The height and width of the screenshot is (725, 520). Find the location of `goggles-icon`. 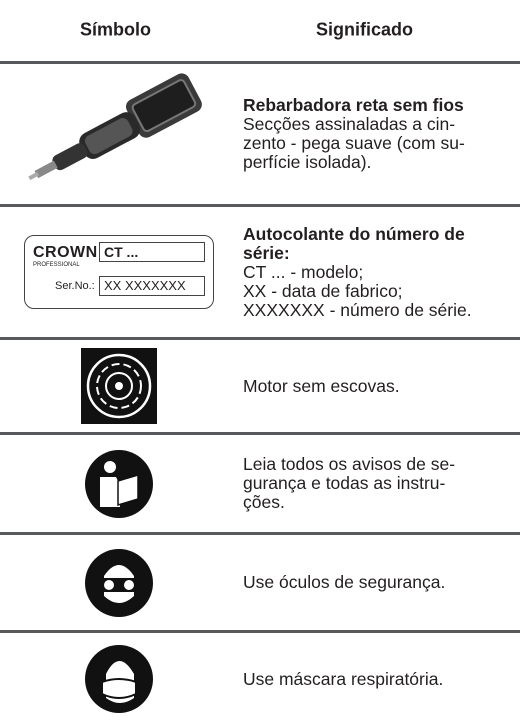

goggles-icon is located at coordinates (119, 582).